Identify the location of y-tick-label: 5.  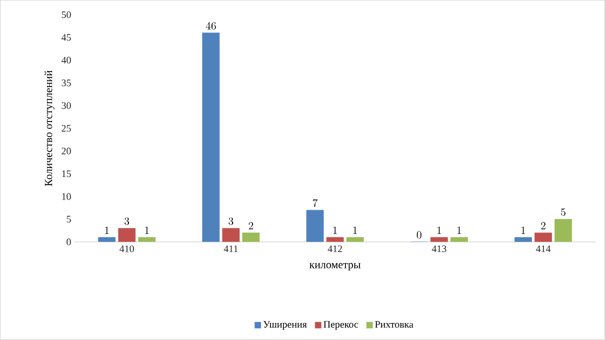
(68, 219).